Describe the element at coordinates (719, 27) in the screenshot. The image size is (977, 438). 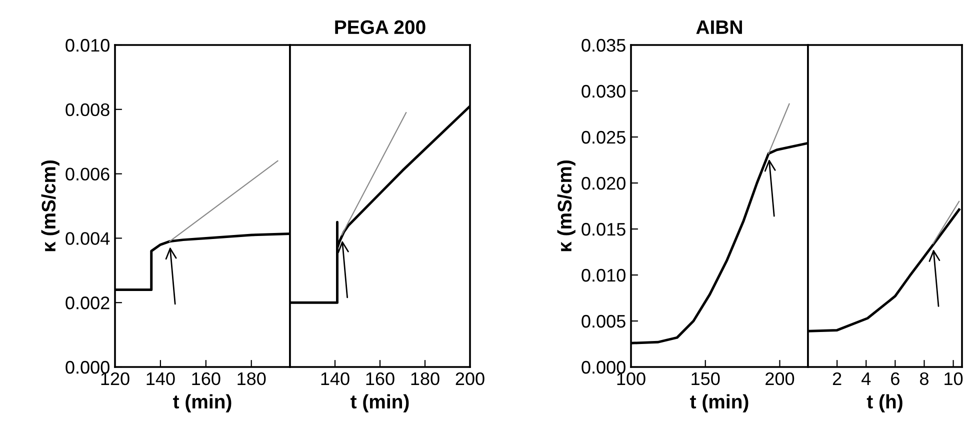
I see `chart-title: AIBN` at that location.